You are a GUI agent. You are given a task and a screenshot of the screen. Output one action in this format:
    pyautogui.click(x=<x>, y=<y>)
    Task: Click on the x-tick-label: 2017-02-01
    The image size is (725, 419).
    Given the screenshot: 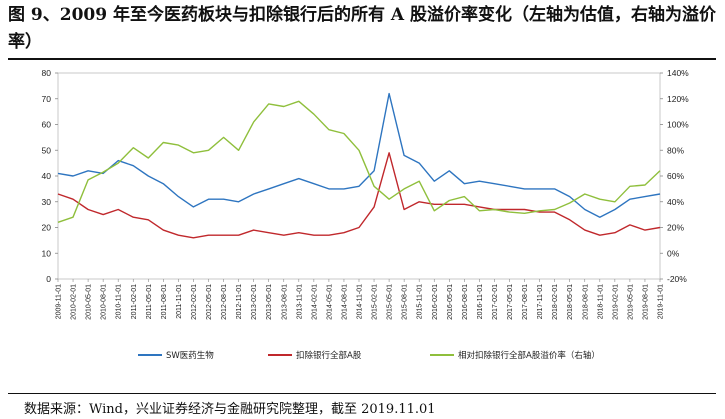 What is the action you would take?
    pyautogui.click(x=495, y=302)
    